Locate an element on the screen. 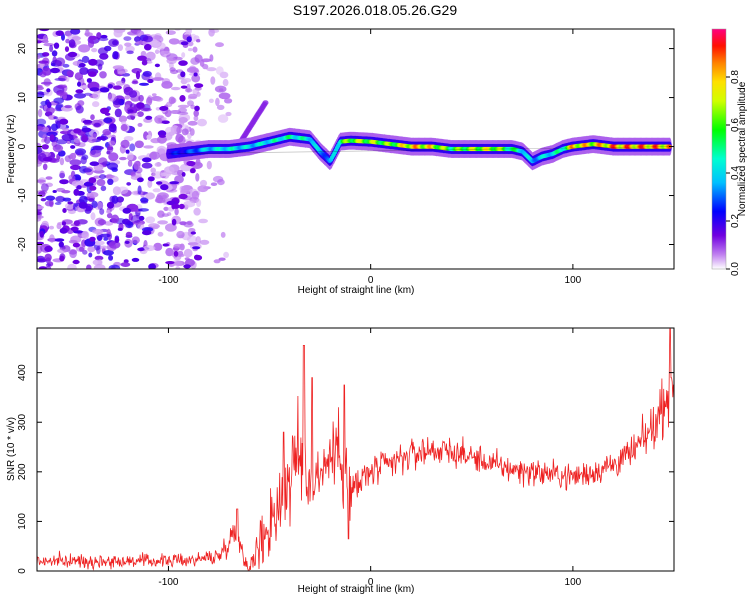 This screenshot has width=750, height=600. colorbar-gradient is located at coordinates (719, 149).